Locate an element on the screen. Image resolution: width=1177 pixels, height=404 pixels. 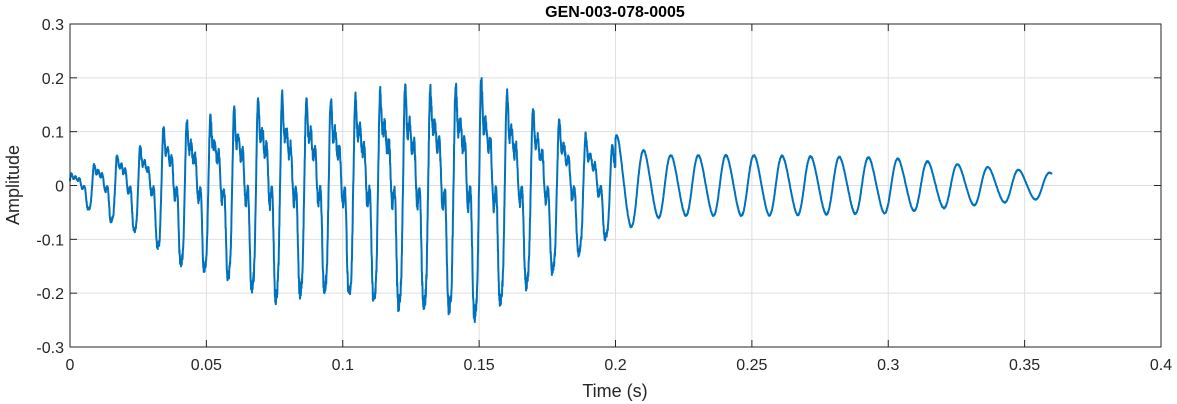
y-tick-label: -0.3 is located at coordinates (50, 348).